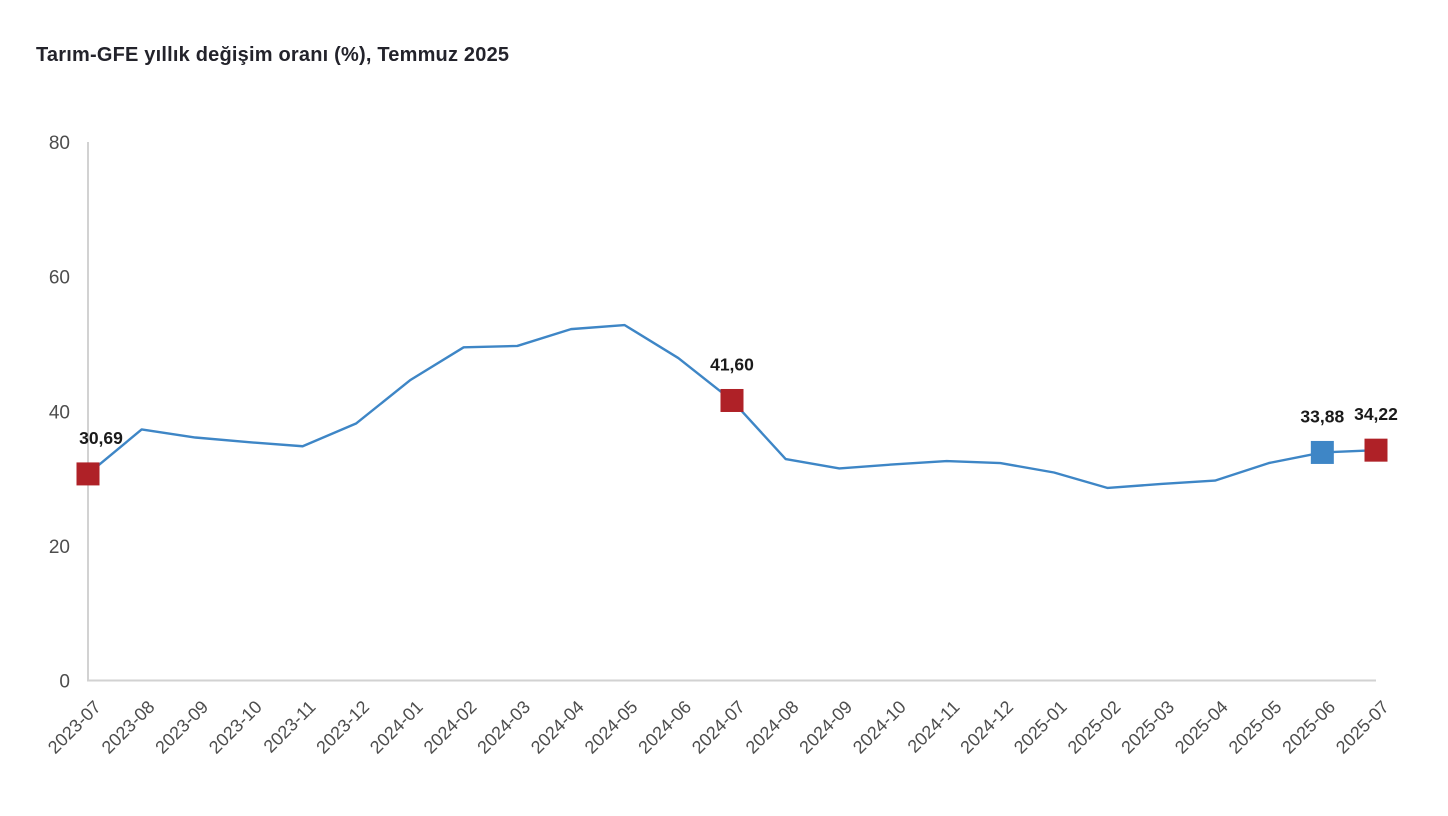 This screenshot has height=816, width=1448. Describe the element at coordinates (1255, 727) in the screenshot. I see `x-tick-label: 2025-05` at that location.